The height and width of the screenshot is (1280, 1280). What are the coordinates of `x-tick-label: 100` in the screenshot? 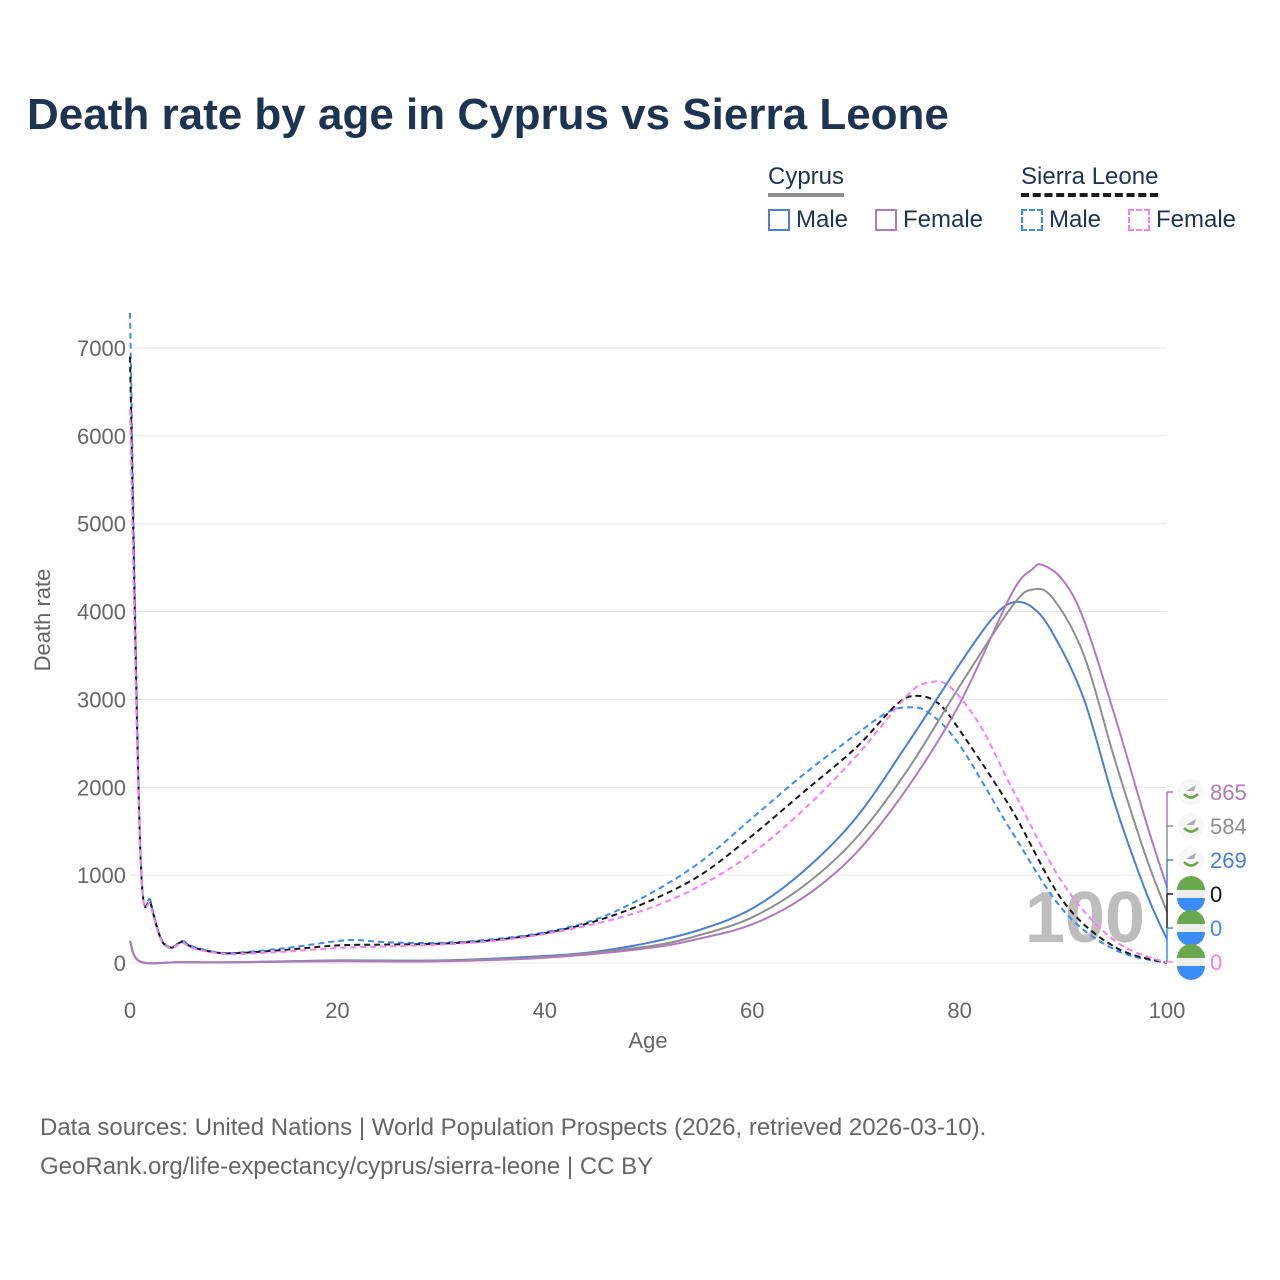 It's located at (1167, 1010).